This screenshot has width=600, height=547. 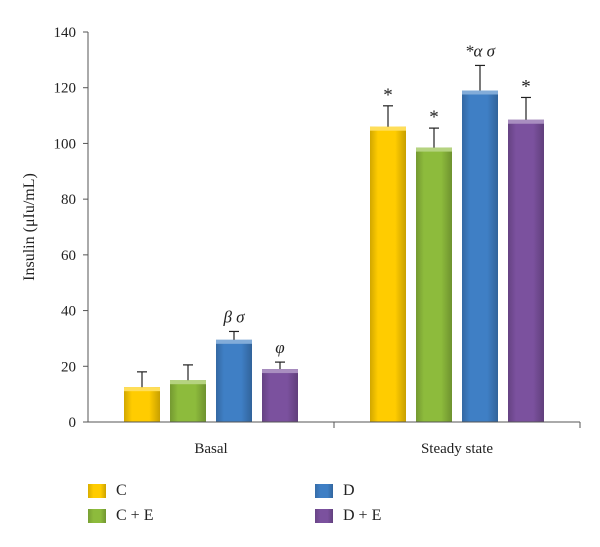 I want to click on annotation-basal-d: β σ, so click(x=233, y=316).